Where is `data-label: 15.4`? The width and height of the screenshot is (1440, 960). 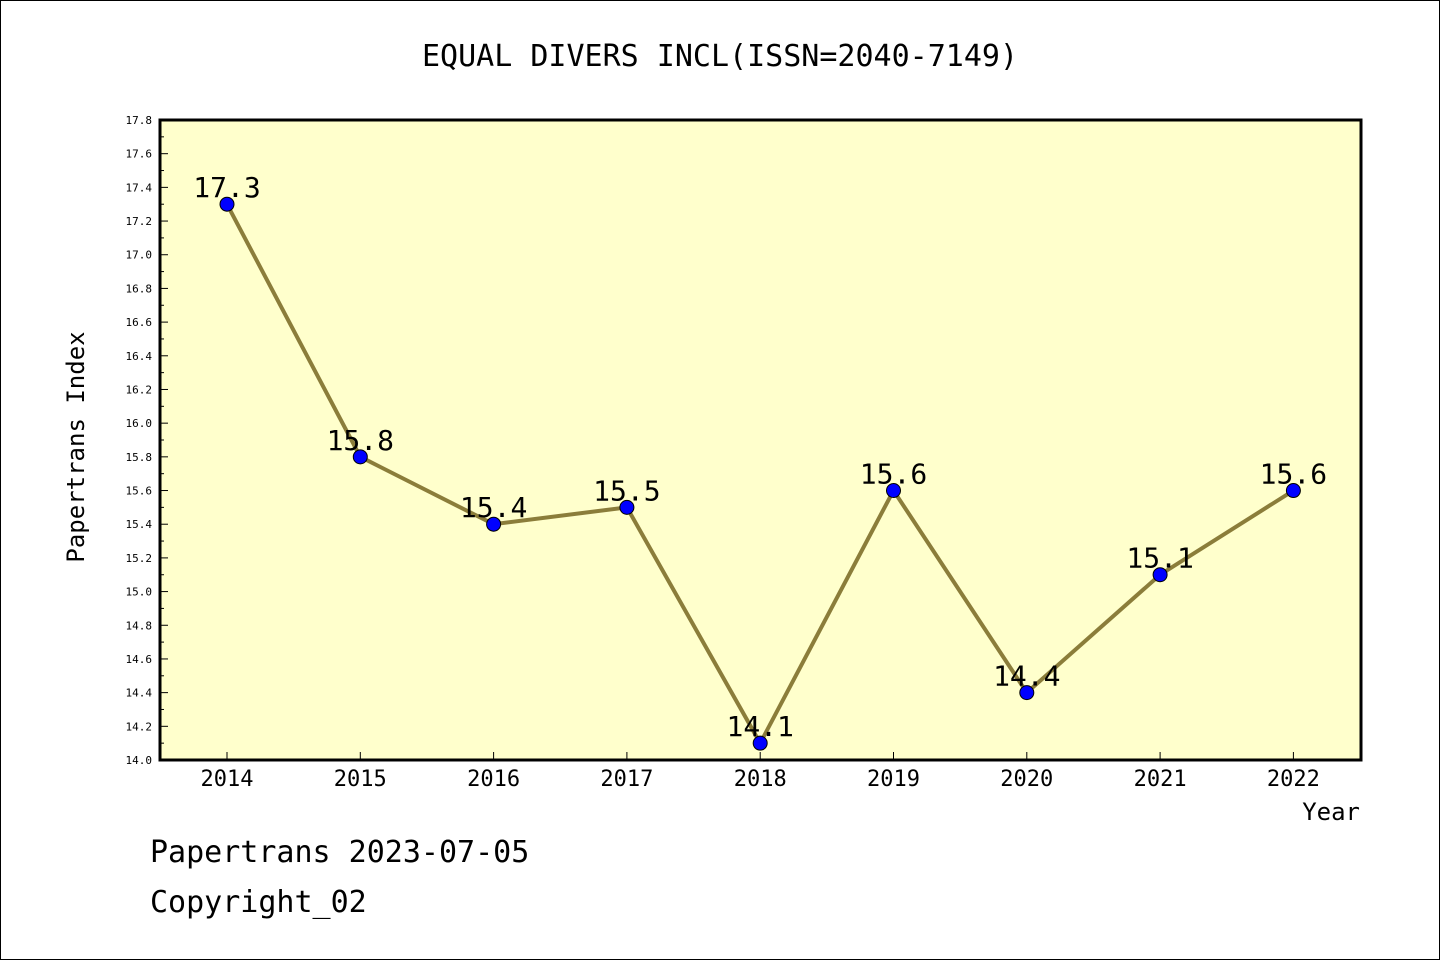 data-label: 15.4 is located at coordinates (493, 507).